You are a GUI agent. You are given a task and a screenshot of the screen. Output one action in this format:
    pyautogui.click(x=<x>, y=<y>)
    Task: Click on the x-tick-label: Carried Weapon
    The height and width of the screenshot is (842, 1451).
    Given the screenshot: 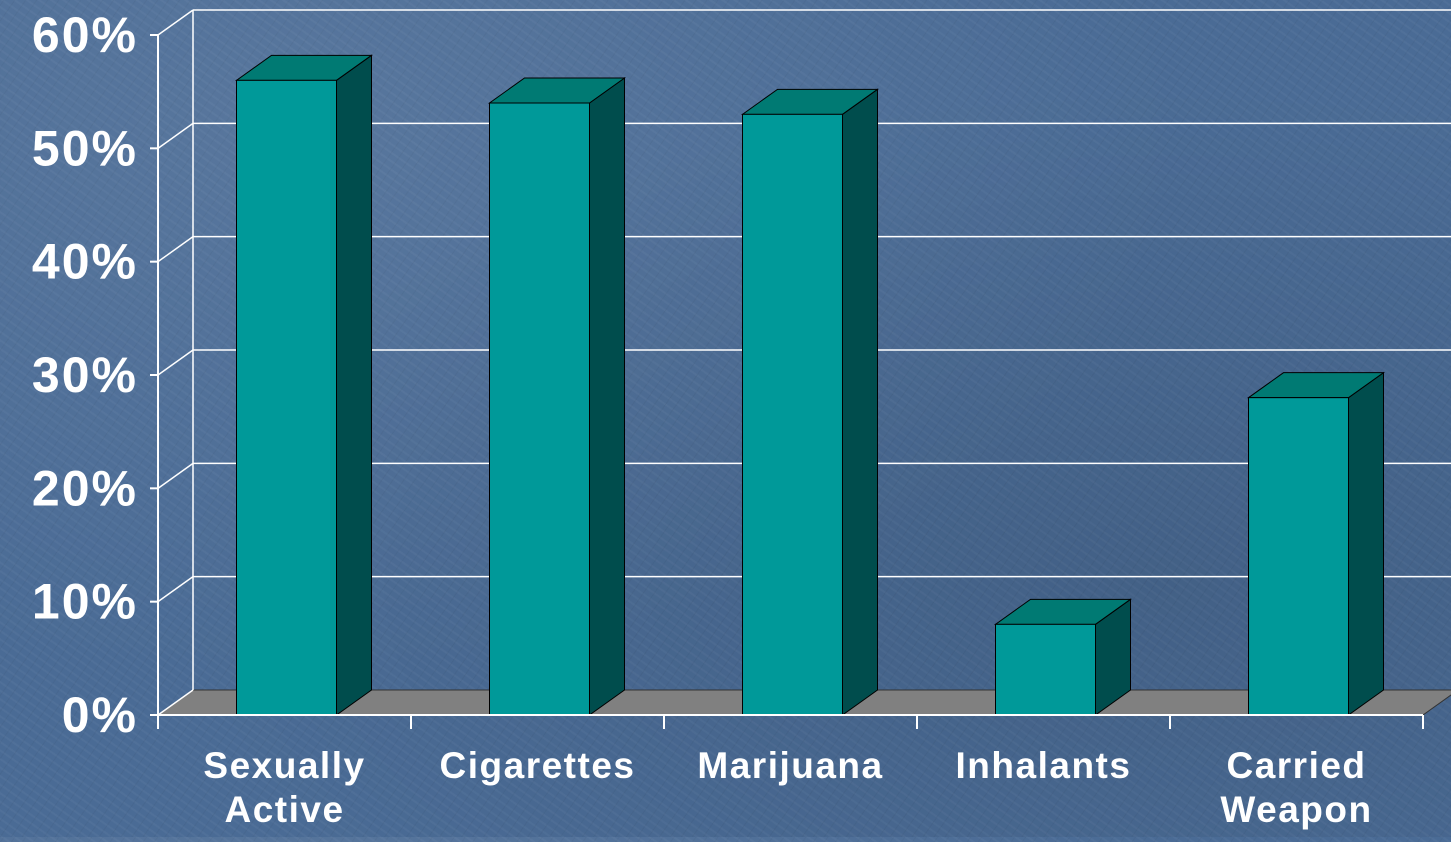 What is the action you would take?
    pyautogui.click(x=1296, y=787)
    